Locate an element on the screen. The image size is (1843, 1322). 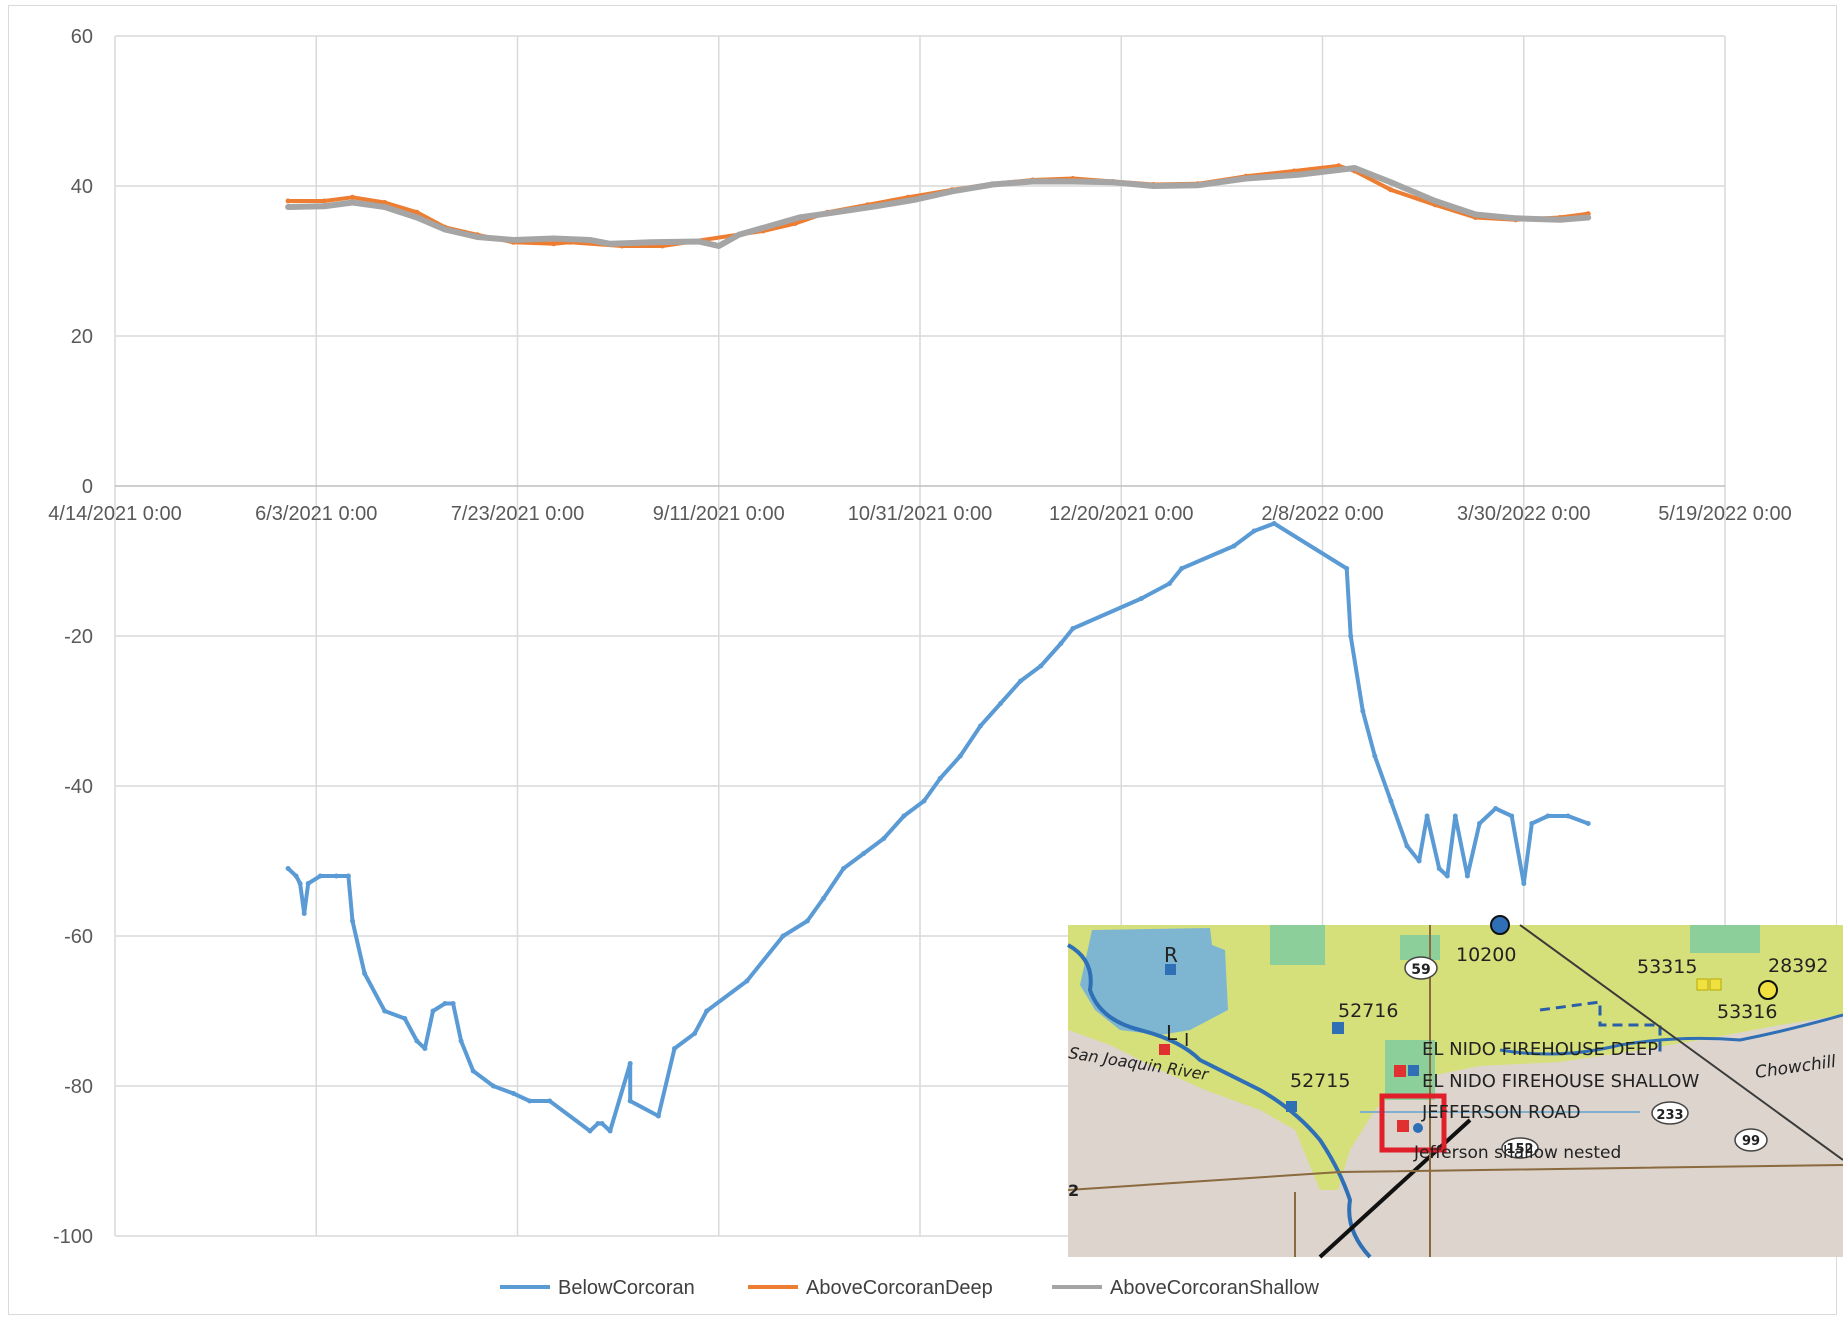
map-well-53315b is located at coordinates (1715, 984).